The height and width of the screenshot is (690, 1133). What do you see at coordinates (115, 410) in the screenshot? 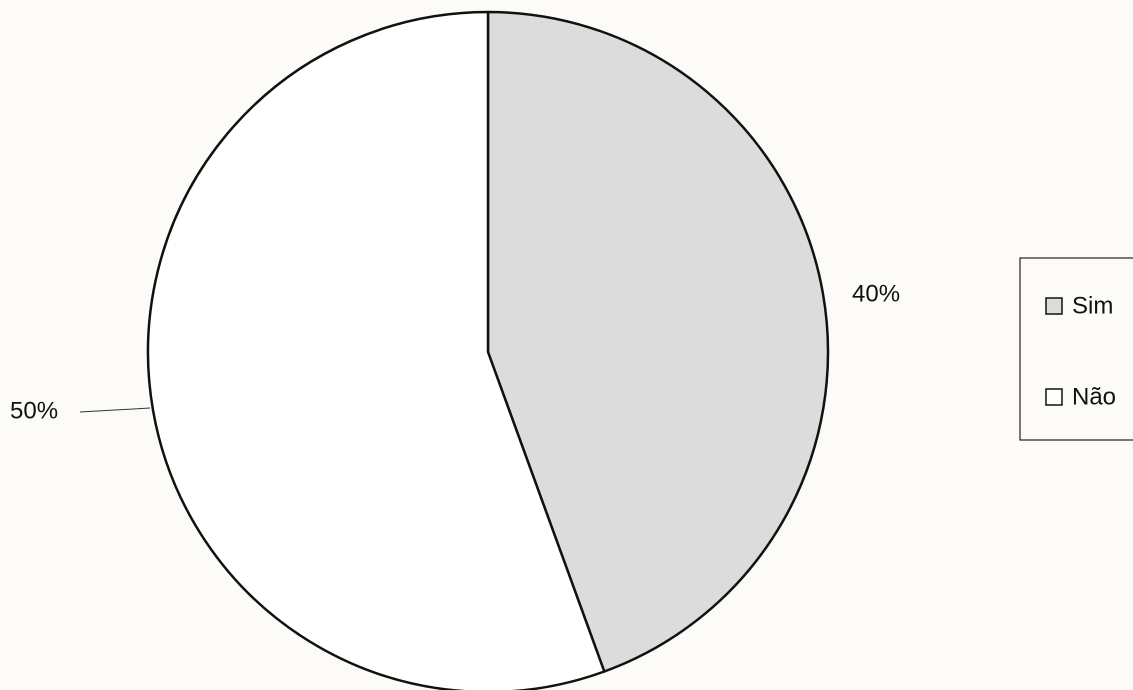
I see `leader-line` at bounding box center [115, 410].